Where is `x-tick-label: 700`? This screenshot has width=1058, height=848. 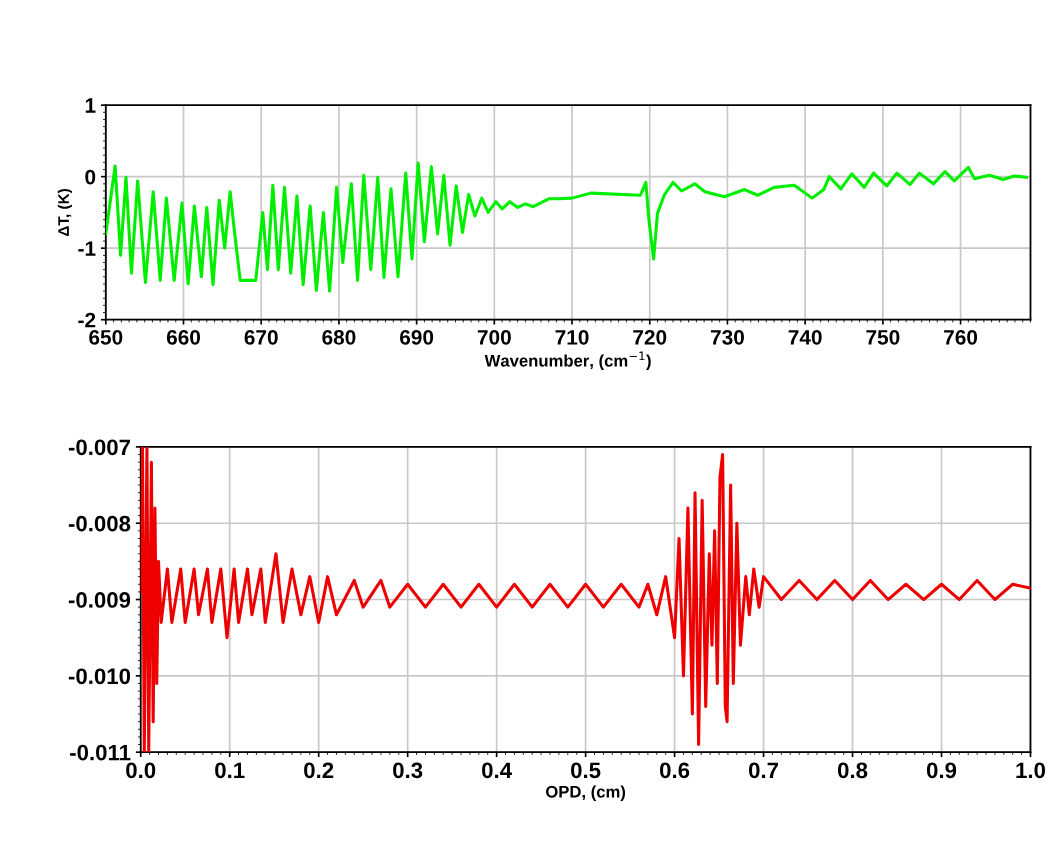
x-tick-label: 700 is located at coordinates (494, 337).